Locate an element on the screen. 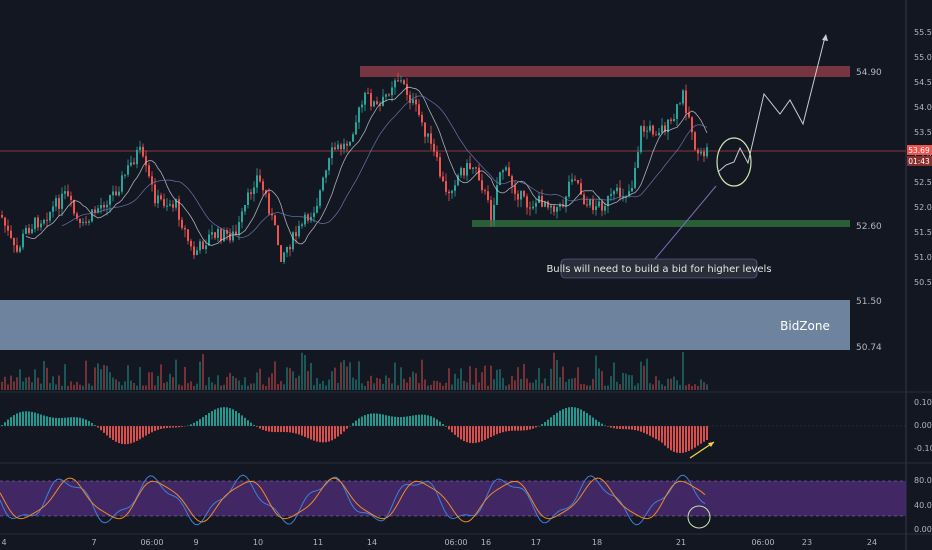 Image resolution: width=932 pixels, height=550 pixels. level-label-bidzone-top: 51.50 is located at coordinates (869, 302).